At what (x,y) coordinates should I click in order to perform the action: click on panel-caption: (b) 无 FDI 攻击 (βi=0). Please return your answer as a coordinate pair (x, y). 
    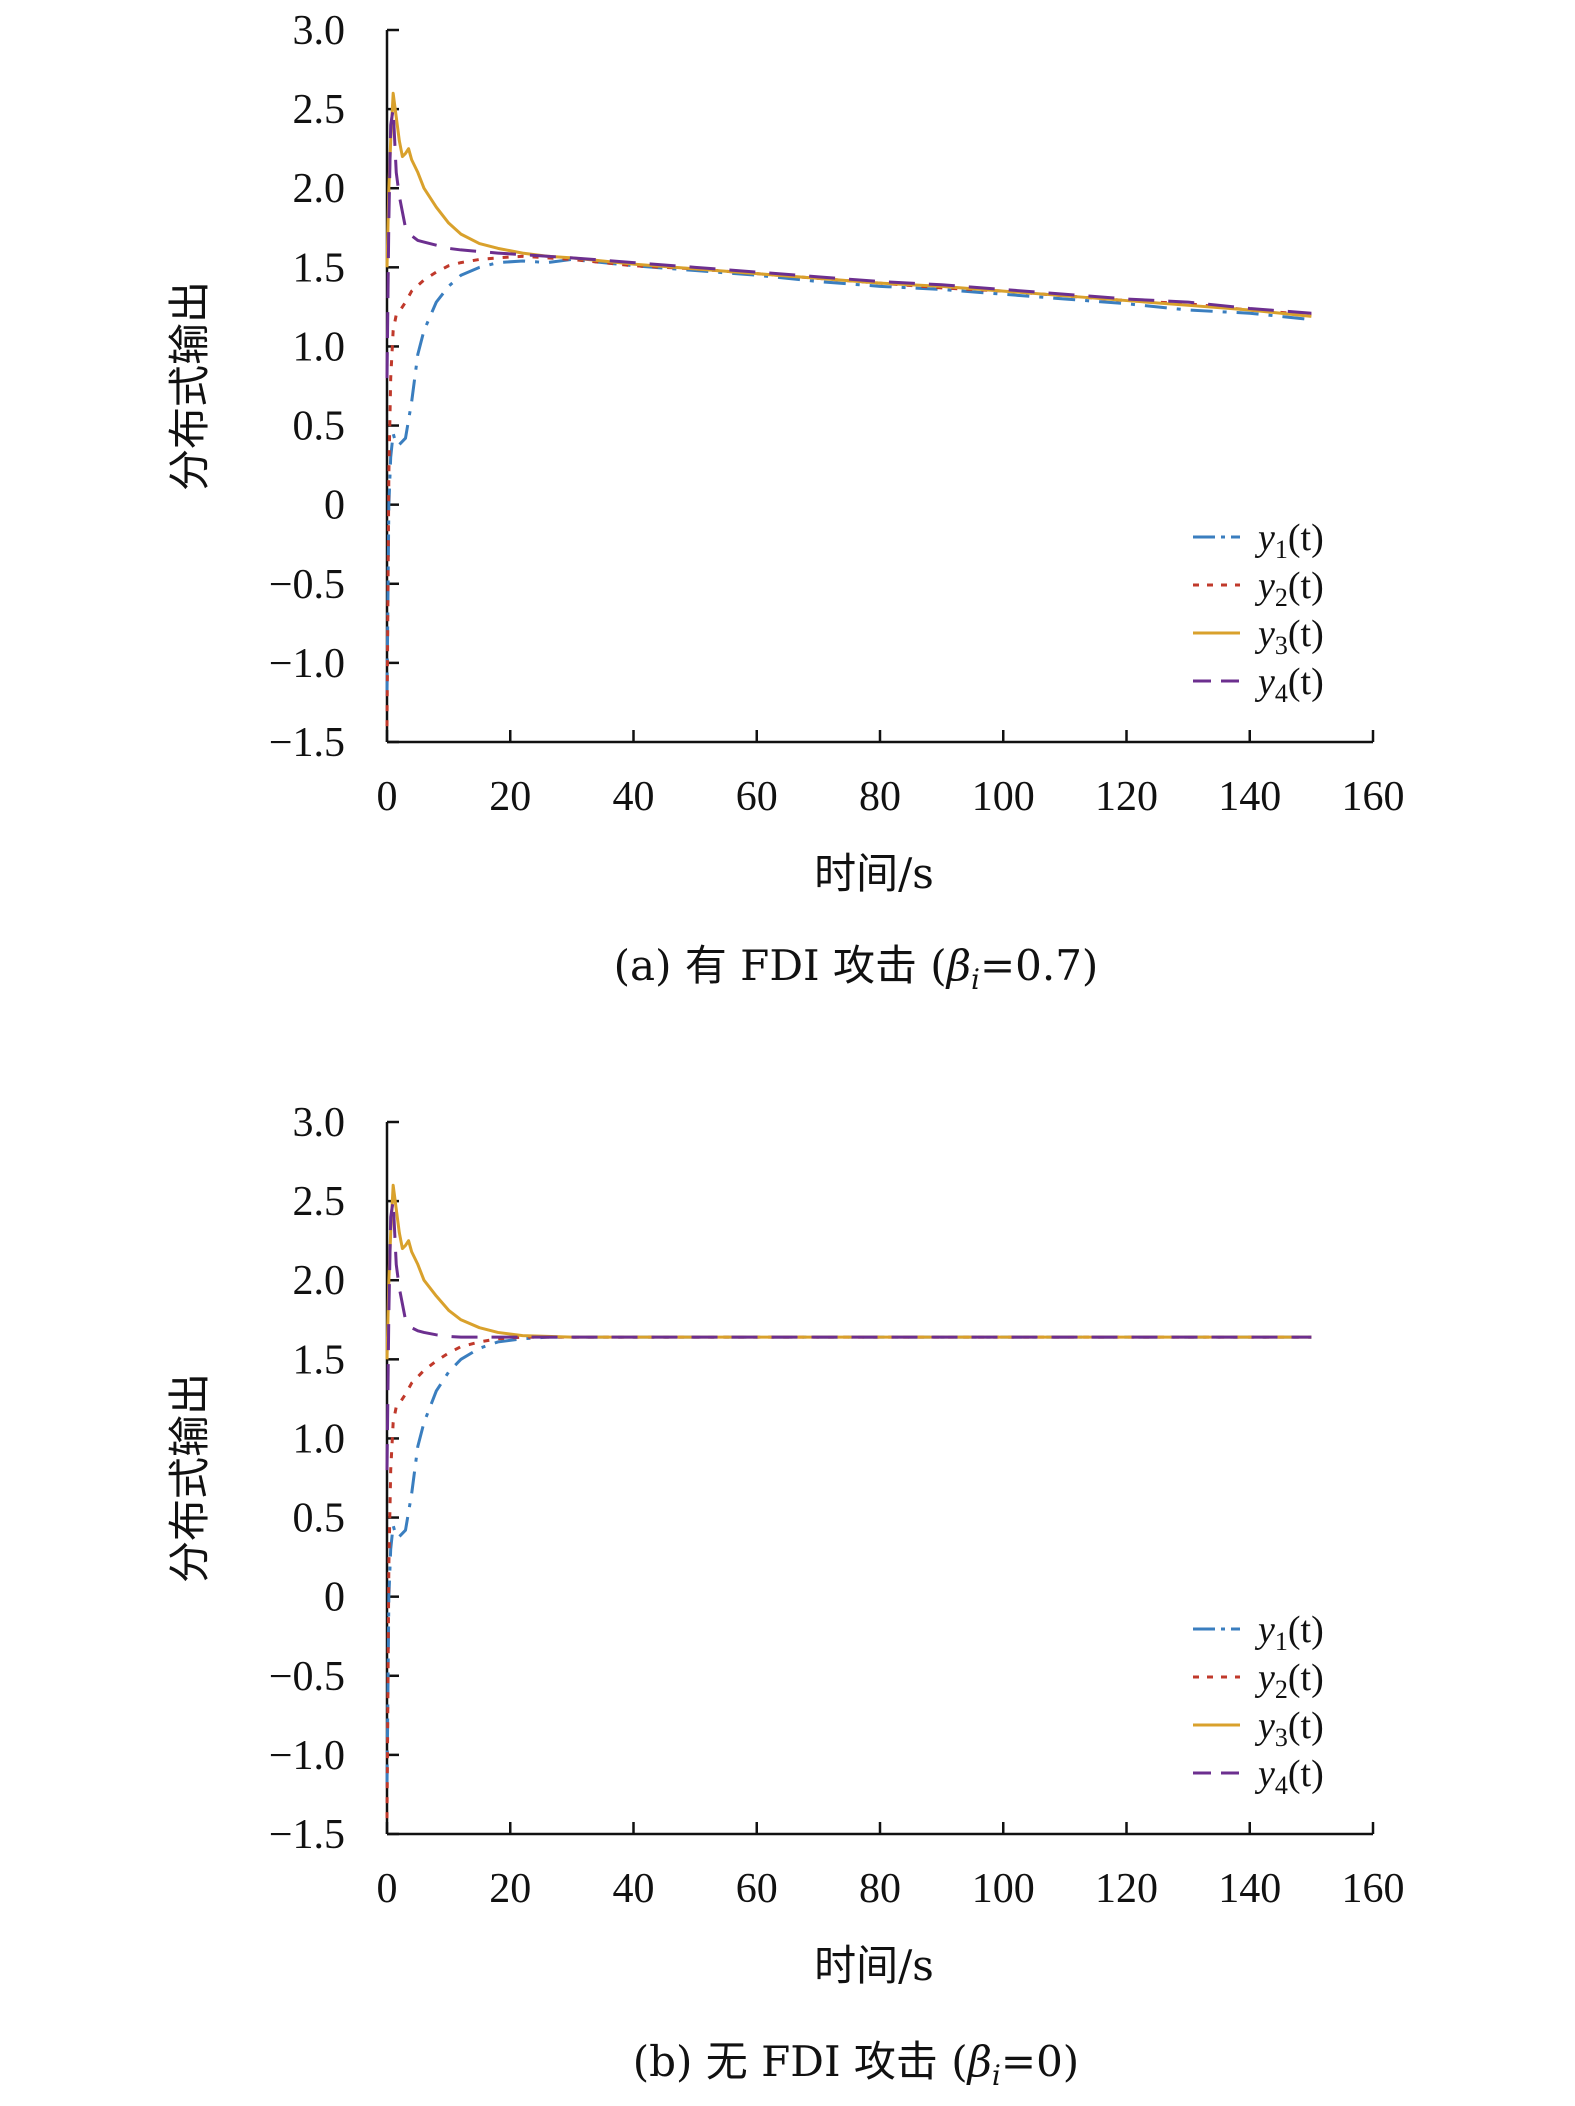
    Looking at the image, I should click on (856, 2064).